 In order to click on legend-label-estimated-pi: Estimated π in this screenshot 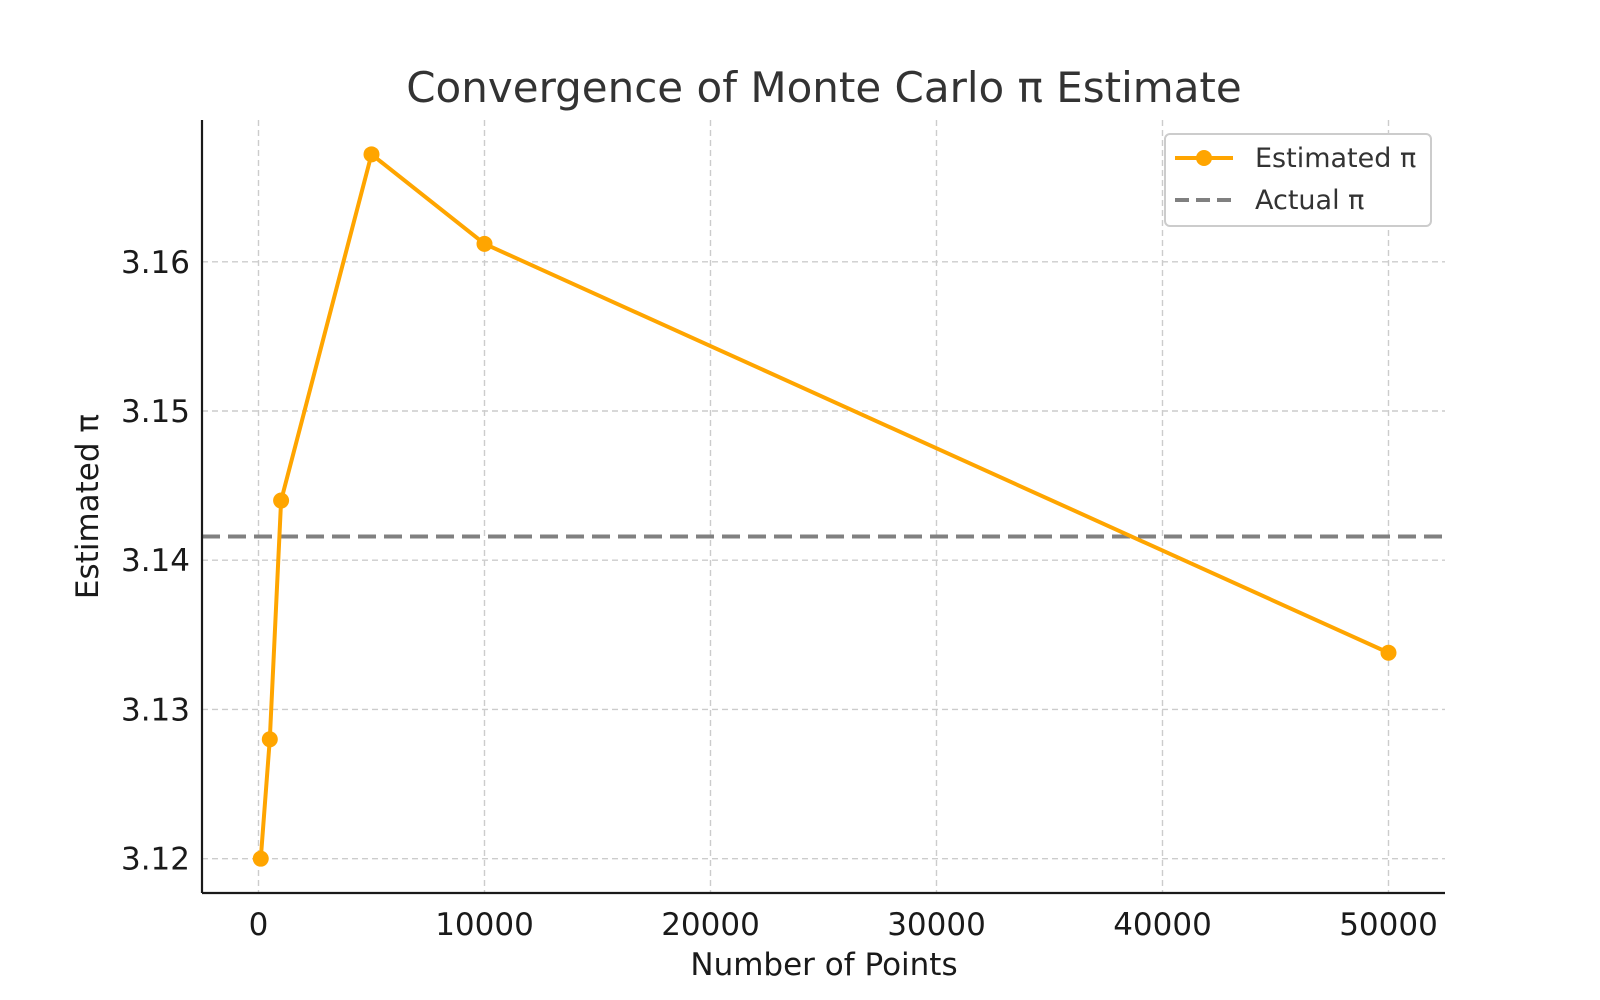, I will do `click(1335, 158)`.